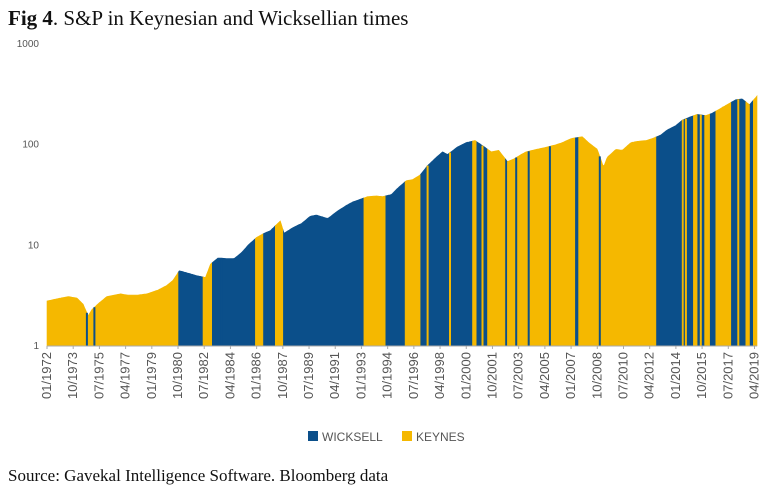 This screenshot has height=493, width=763. Describe the element at coordinates (352, 437) in the screenshot. I see `legend-label: WICKSELL` at that location.